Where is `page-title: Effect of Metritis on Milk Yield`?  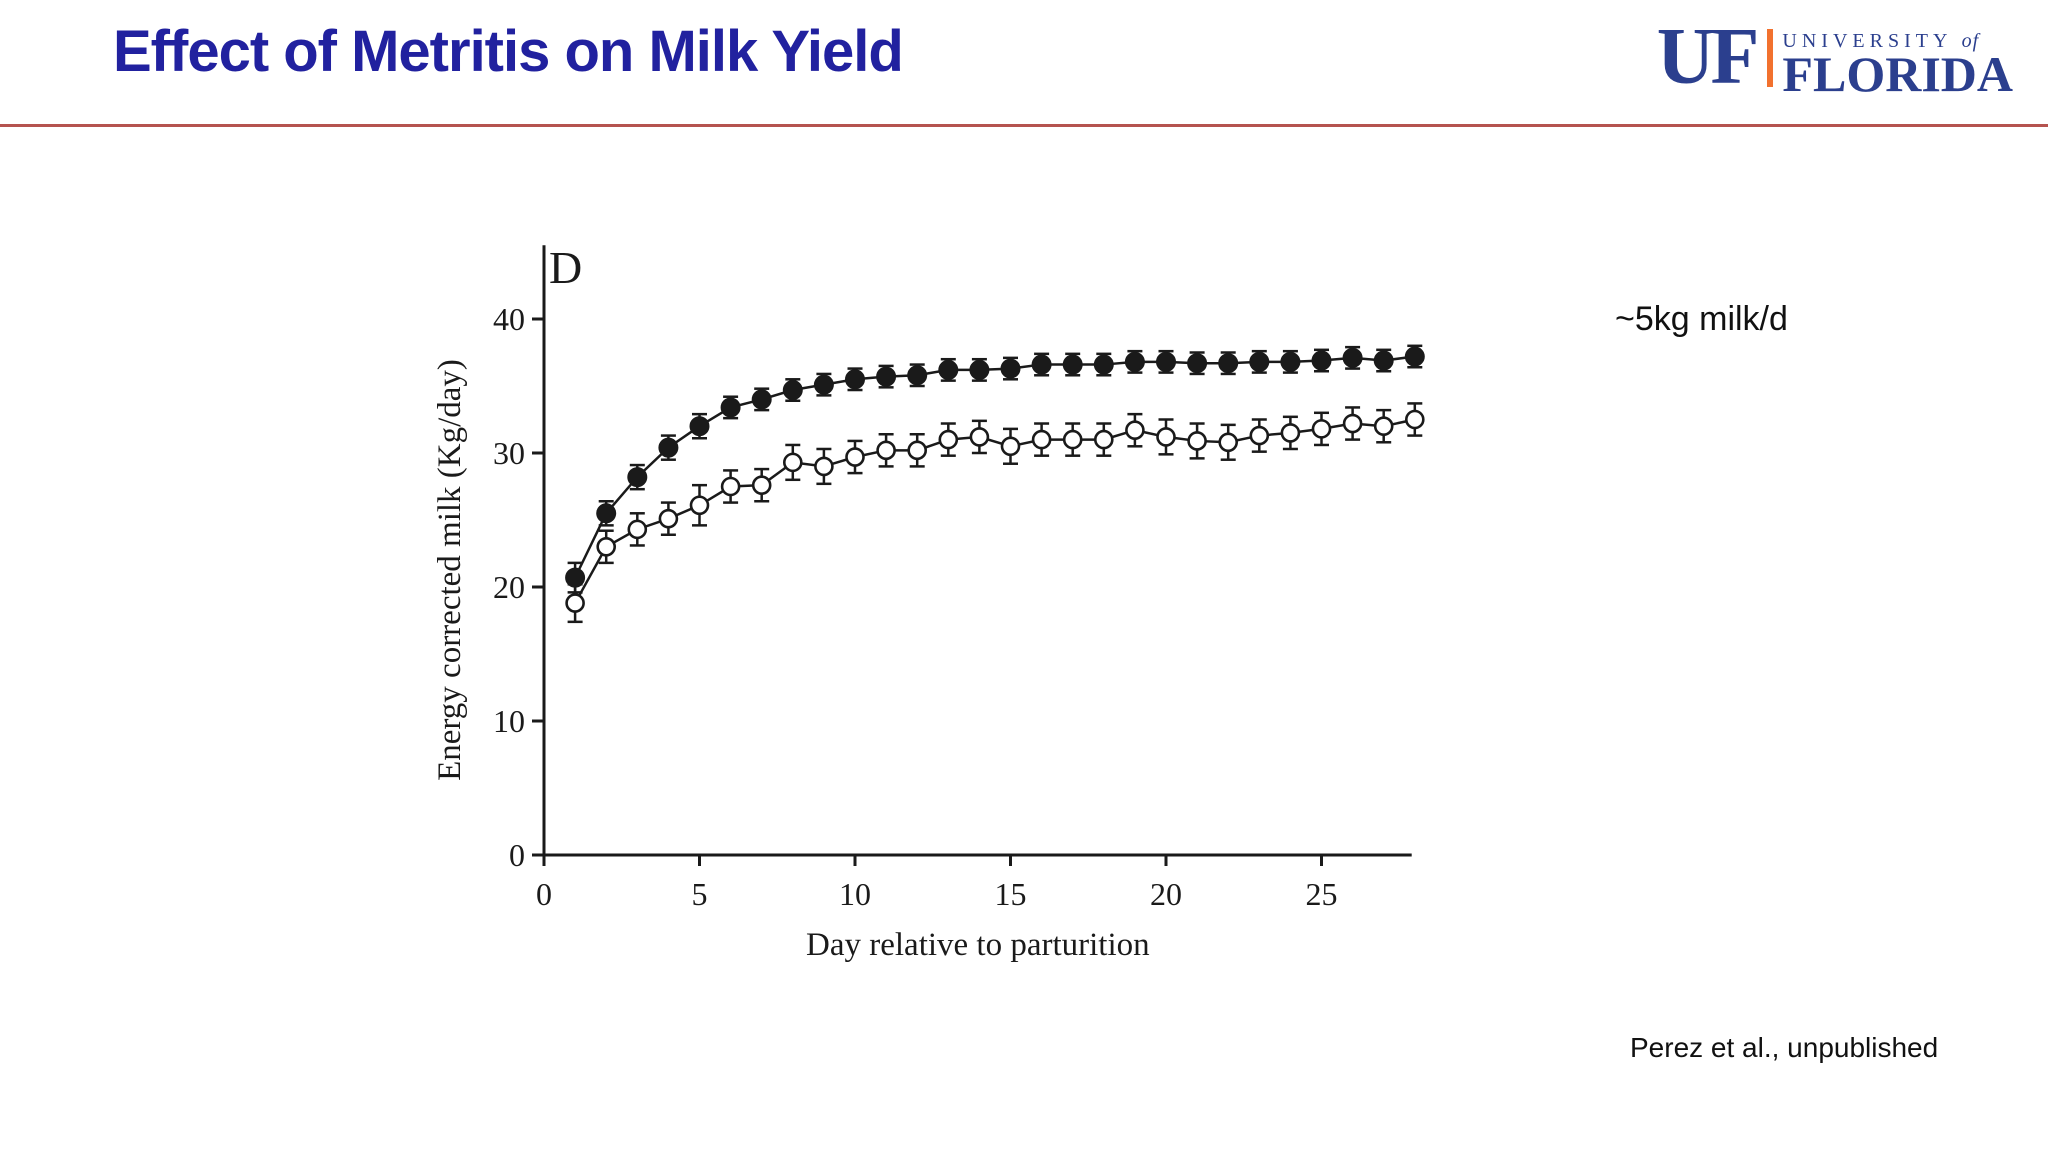 page-title: Effect of Metritis on Milk Yield is located at coordinates (508, 51).